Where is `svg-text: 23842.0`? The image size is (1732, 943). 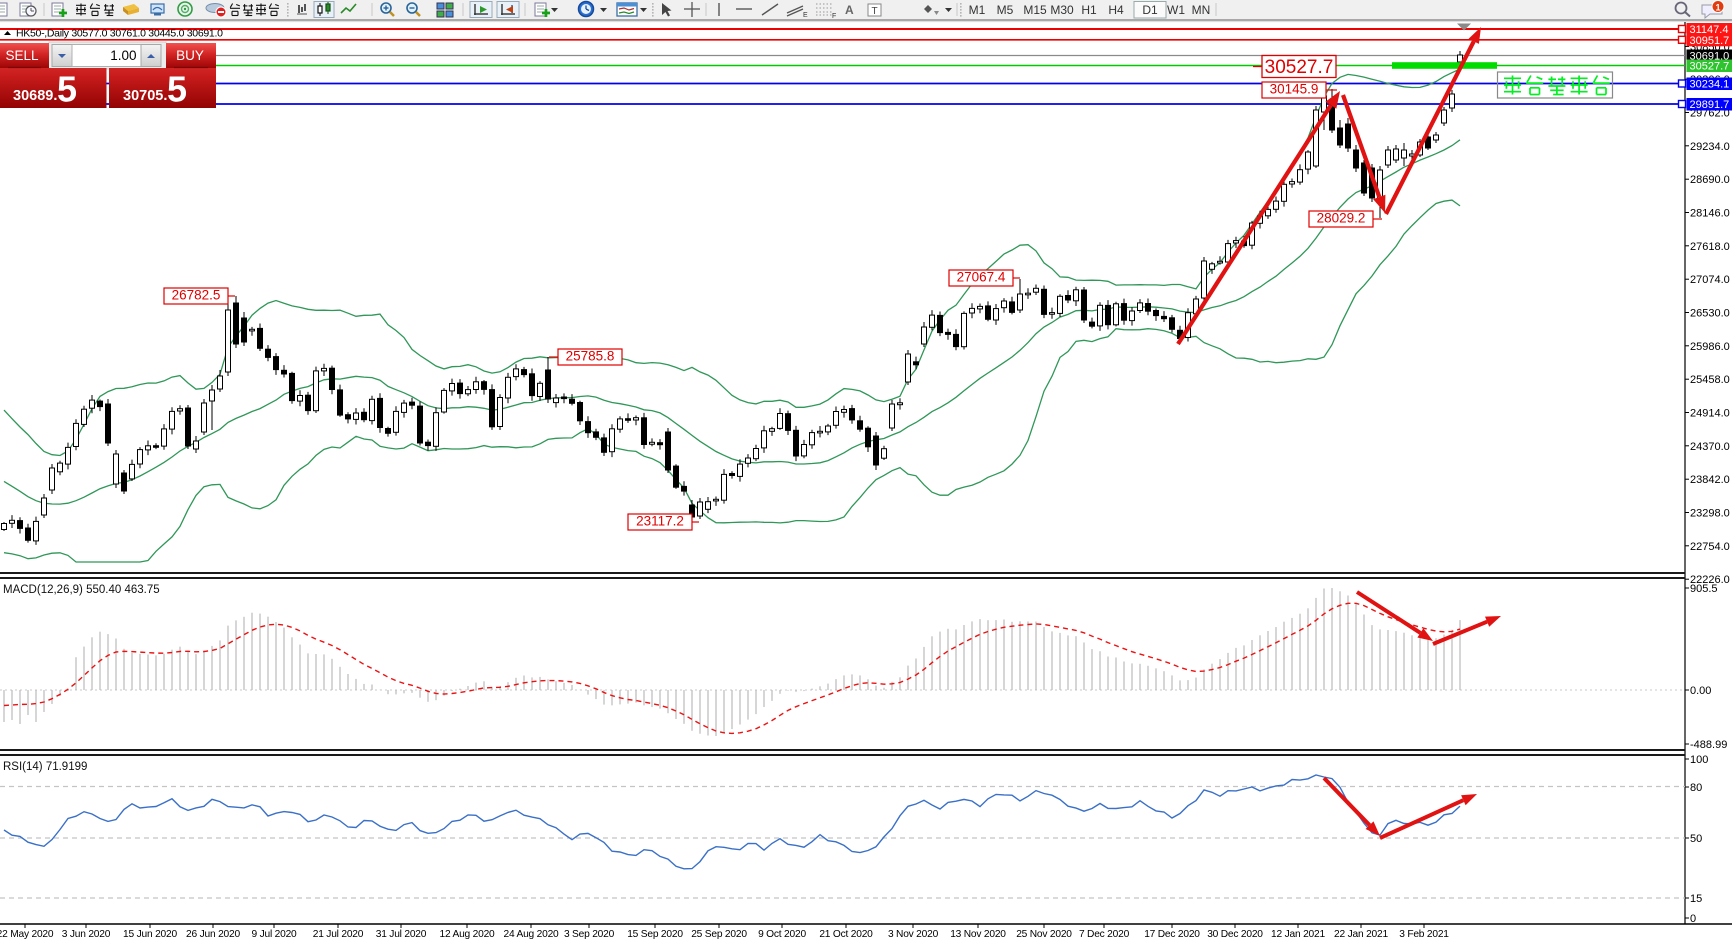
svg-text: 23842.0 is located at coordinates (1710, 480).